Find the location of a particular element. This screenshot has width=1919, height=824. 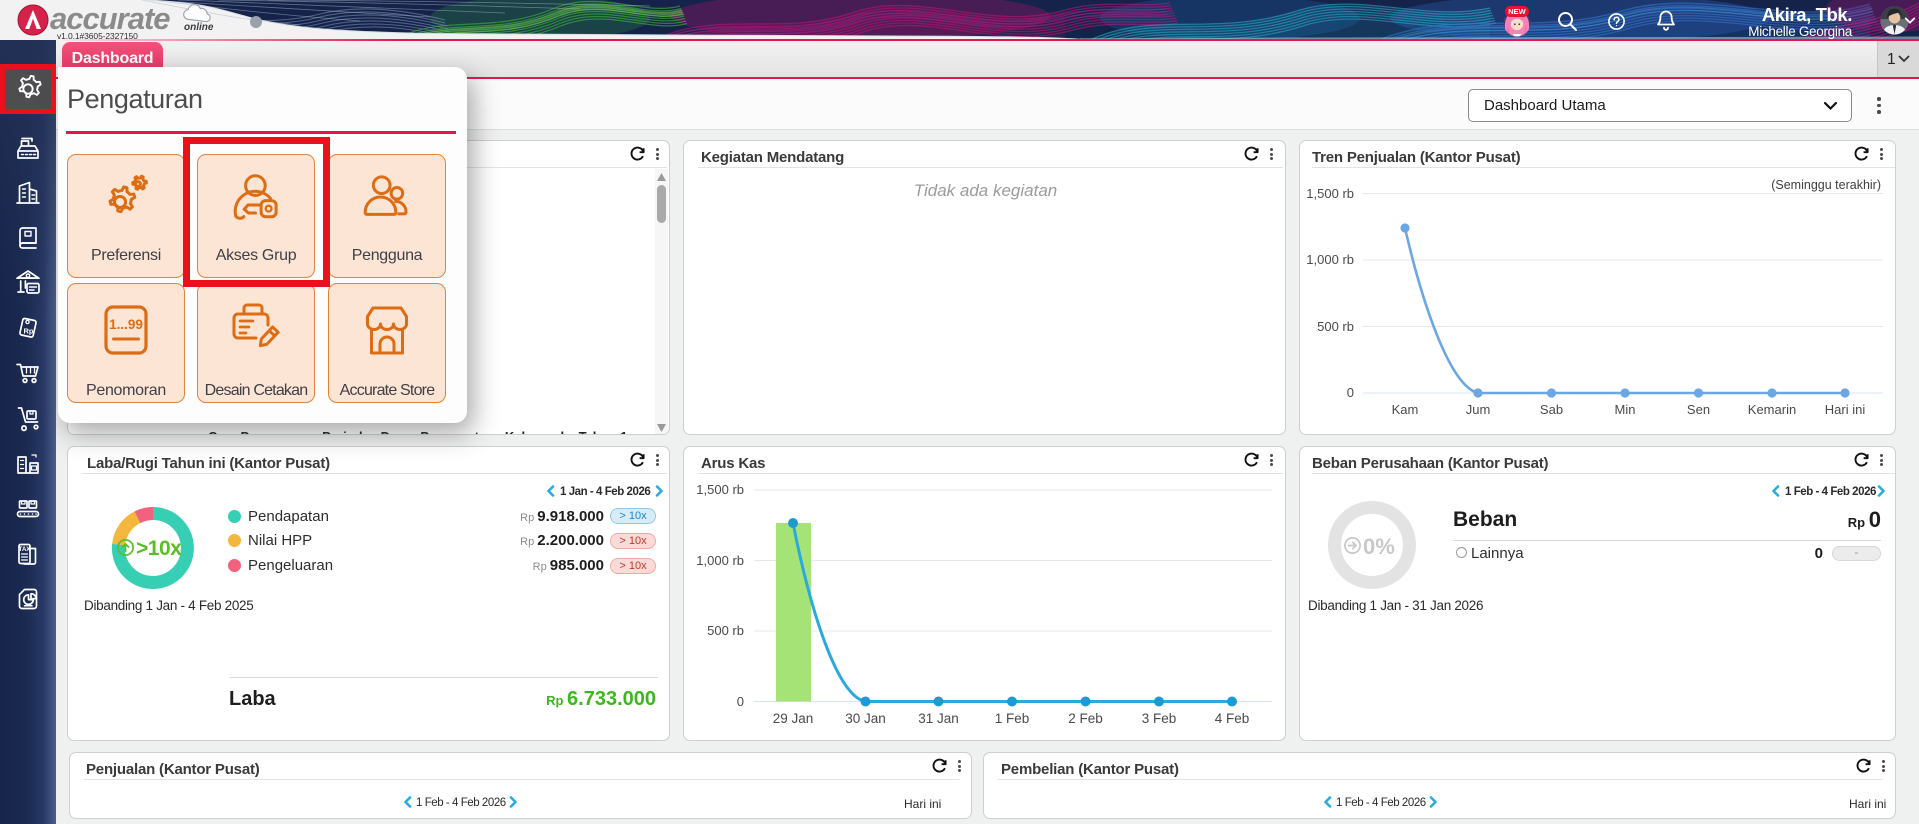

svg-text: 1...99 is located at coordinates (126, 324).